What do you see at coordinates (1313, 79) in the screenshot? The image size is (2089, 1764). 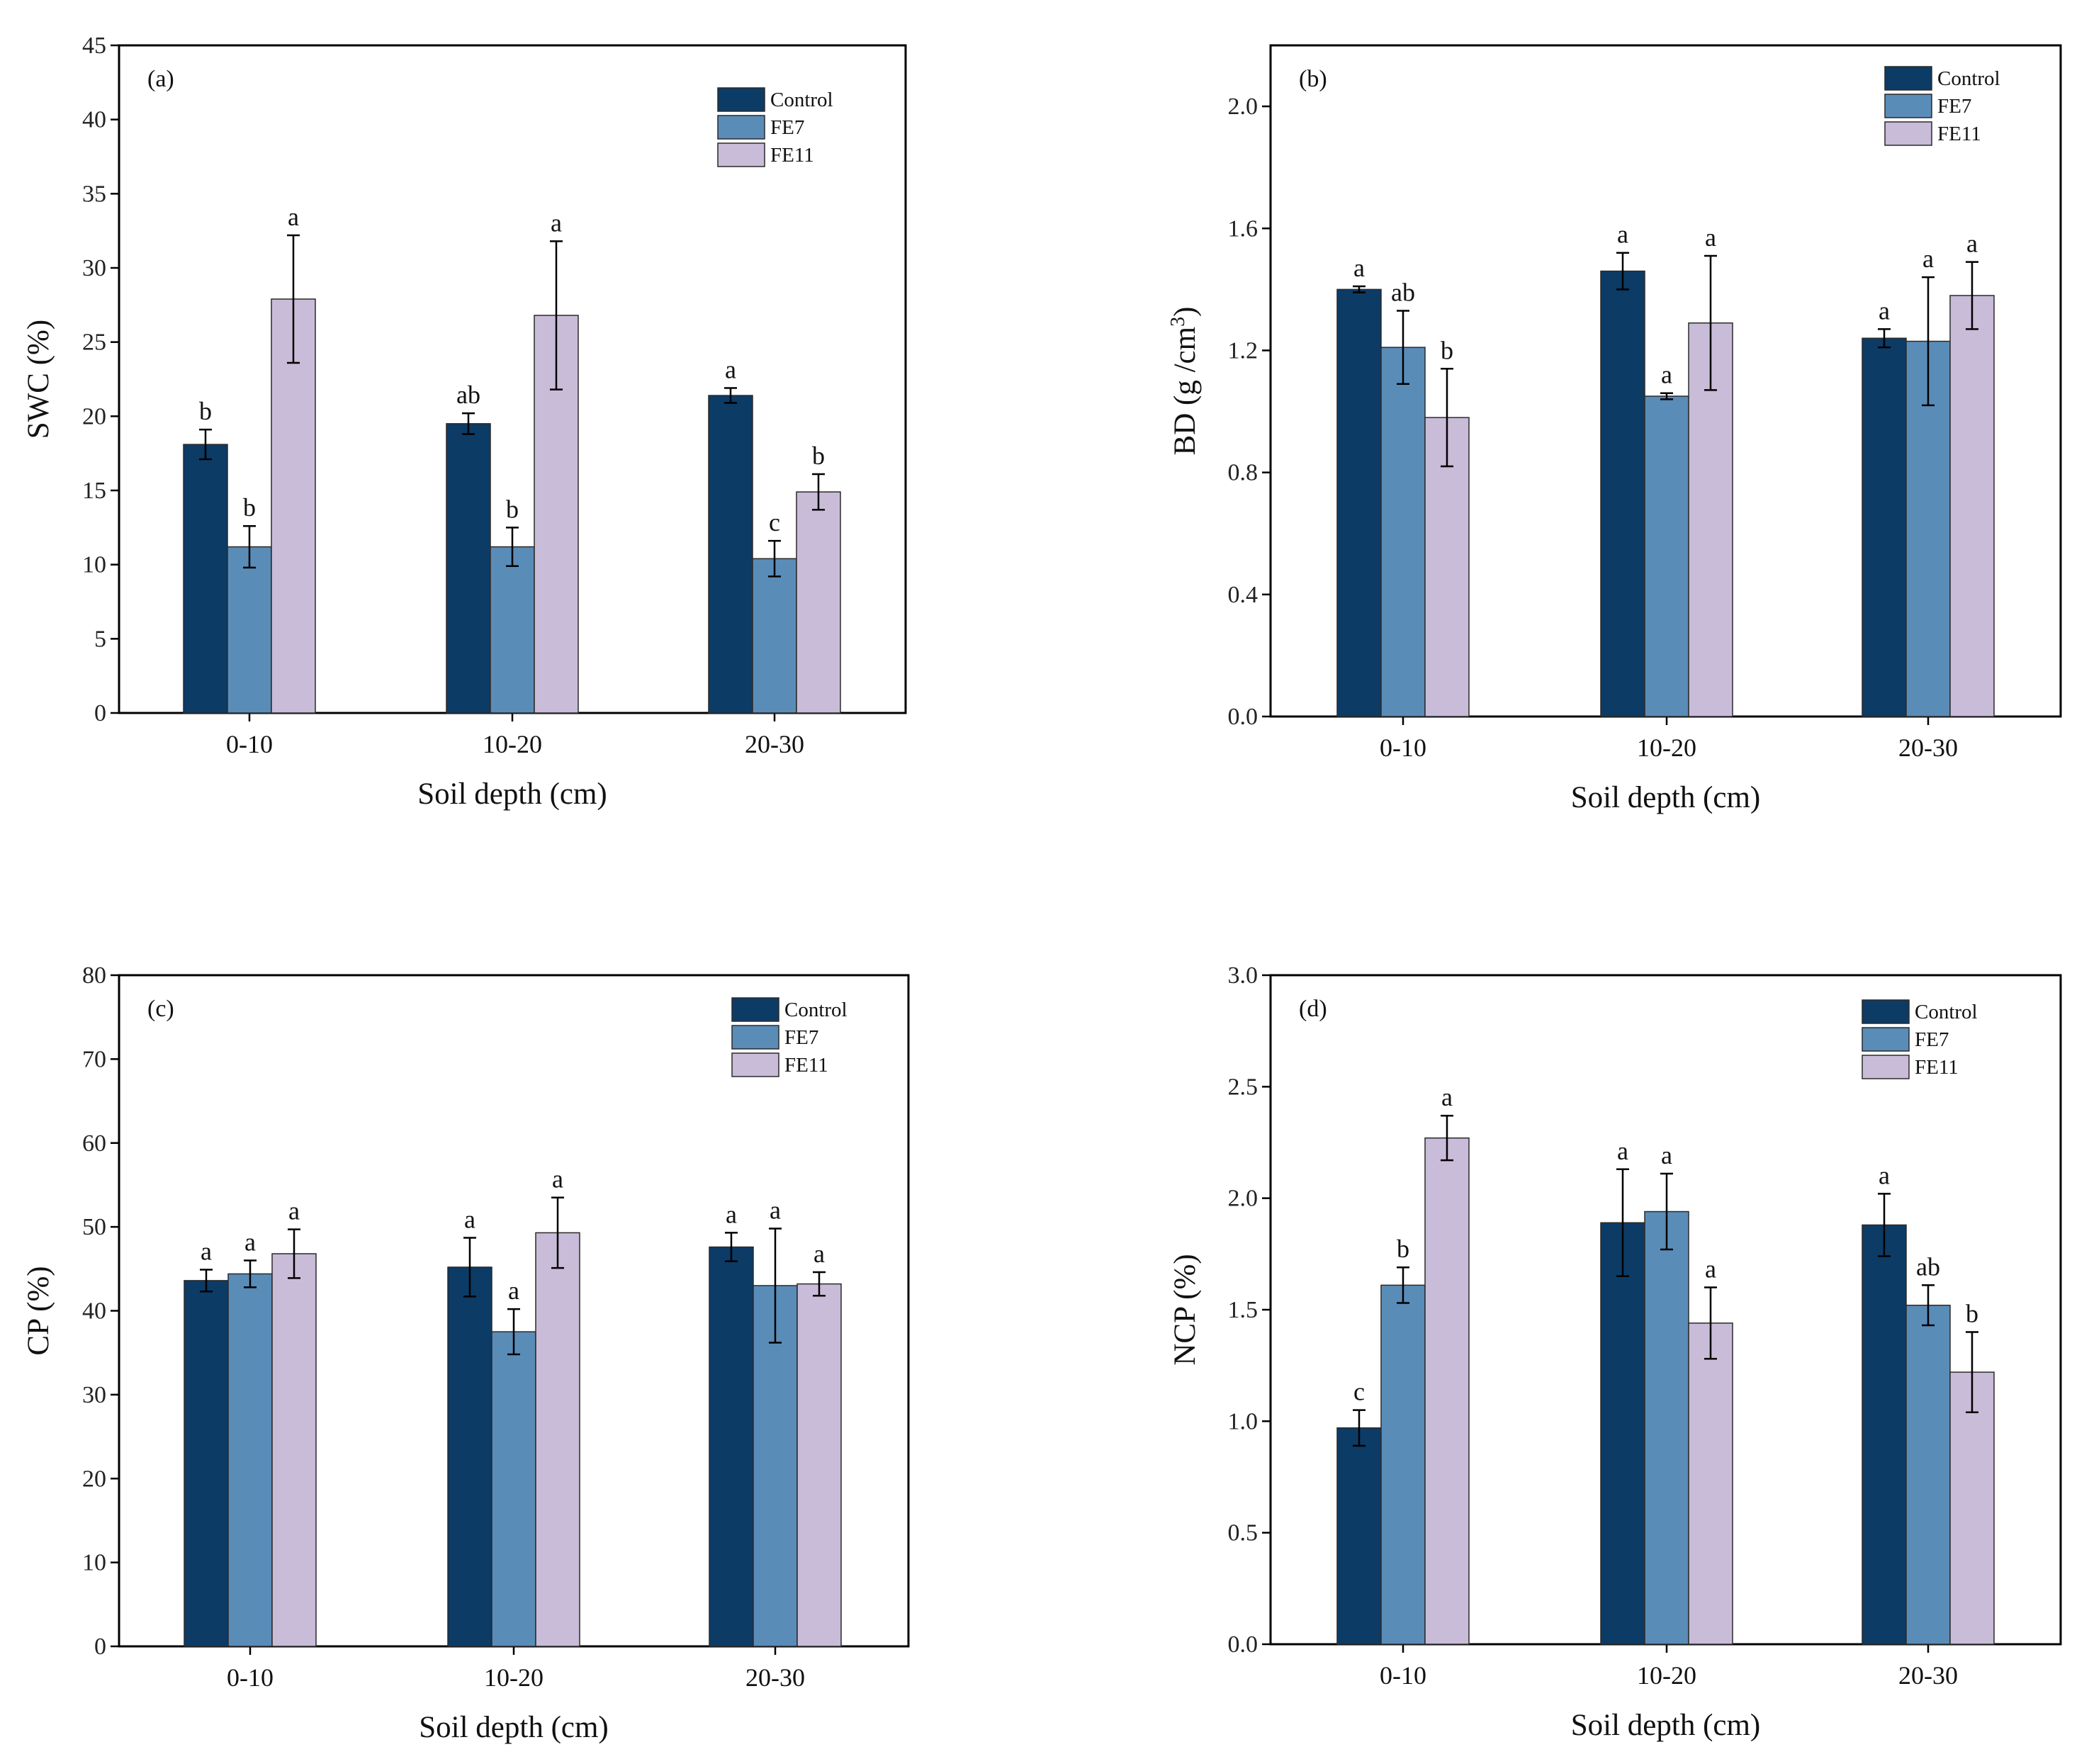 I see `panel-label: (b)` at bounding box center [1313, 79].